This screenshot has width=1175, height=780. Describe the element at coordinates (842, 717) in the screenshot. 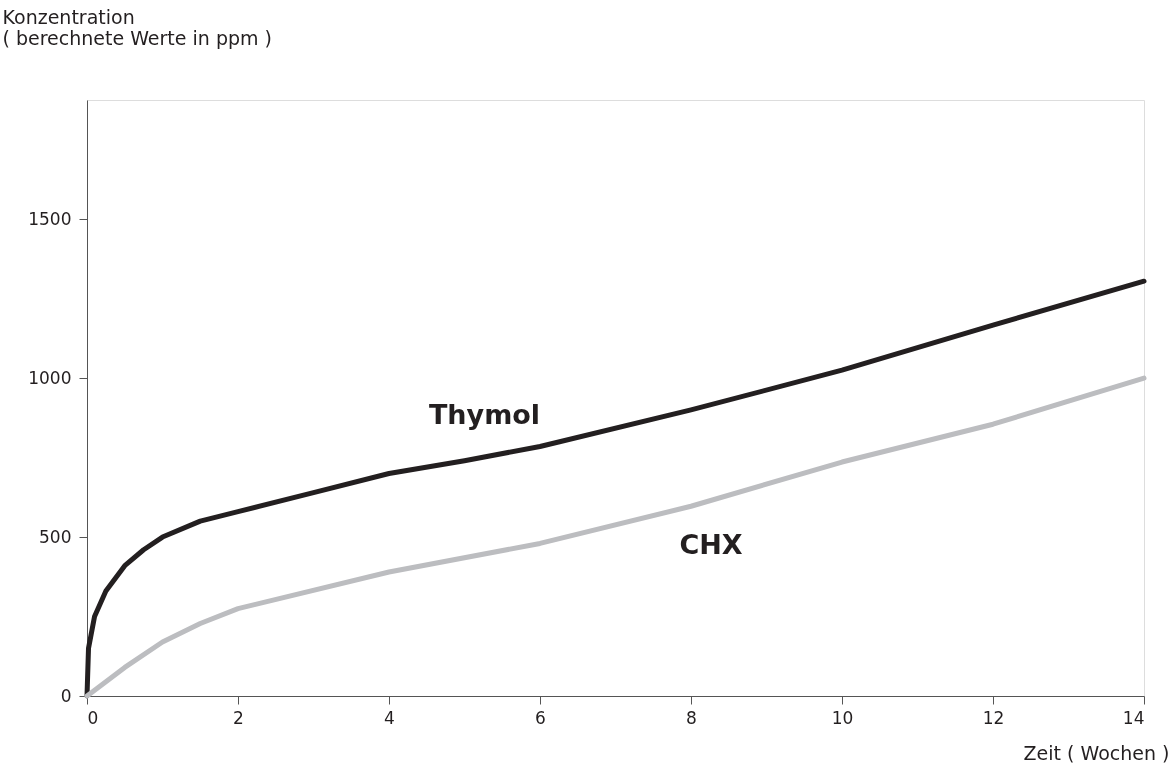

I see `x-tick-label: 10` at that location.